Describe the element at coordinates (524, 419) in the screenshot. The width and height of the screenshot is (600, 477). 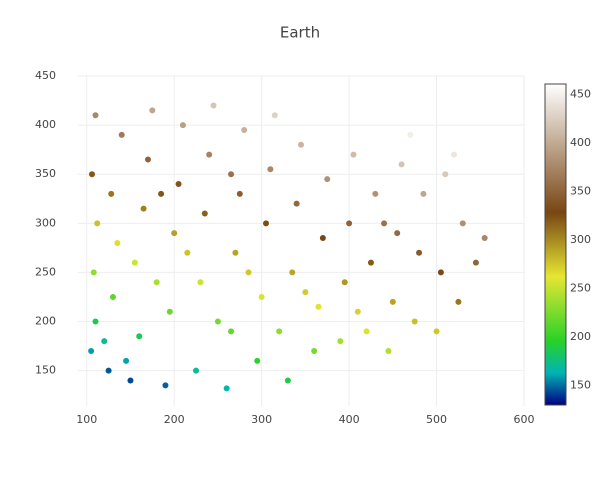
I see `x-tick-label: 600` at that location.